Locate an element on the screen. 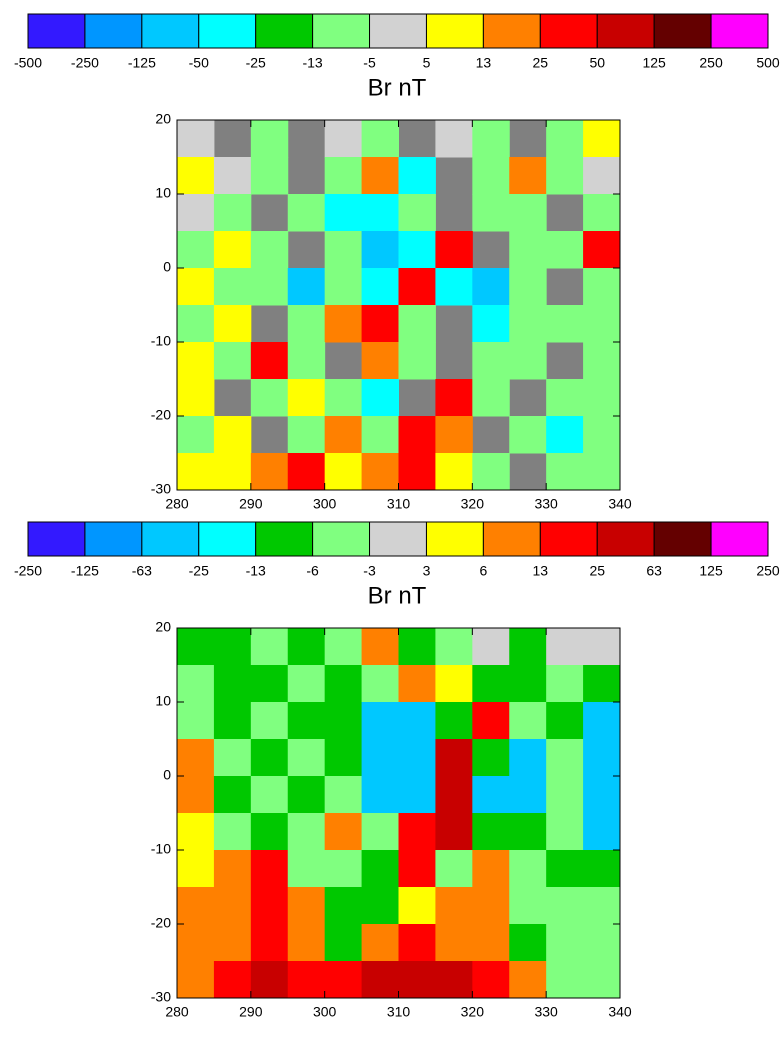 Image resolution: width=784 pixels, height=1037 pixels. colorbar-label: -63 is located at coordinates (142, 571).